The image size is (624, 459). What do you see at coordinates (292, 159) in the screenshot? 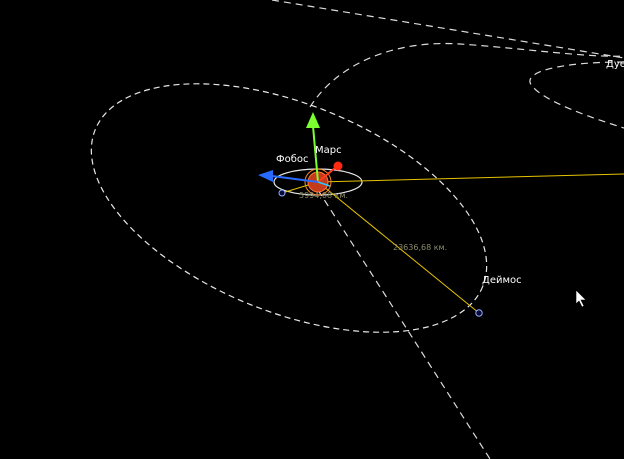
I see `label-phobos: Фобос` at bounding box center [292, 159].